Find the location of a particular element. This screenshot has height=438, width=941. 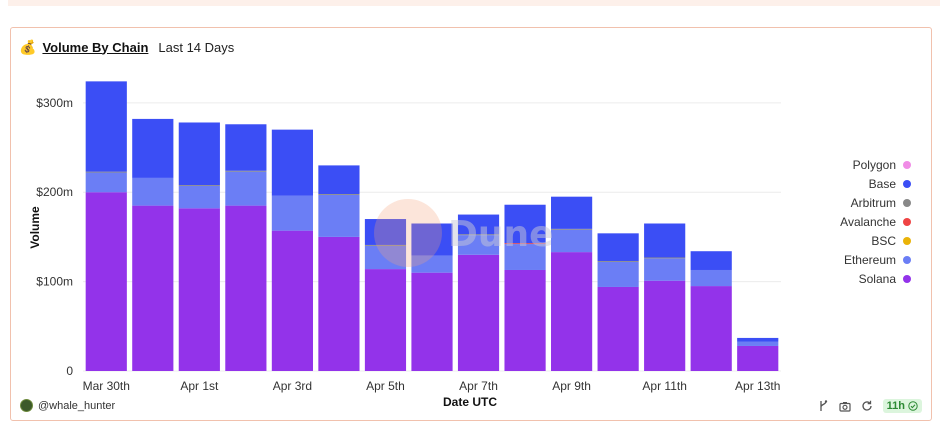

legend-label: Avalanche is located at coordinates (868, 221).